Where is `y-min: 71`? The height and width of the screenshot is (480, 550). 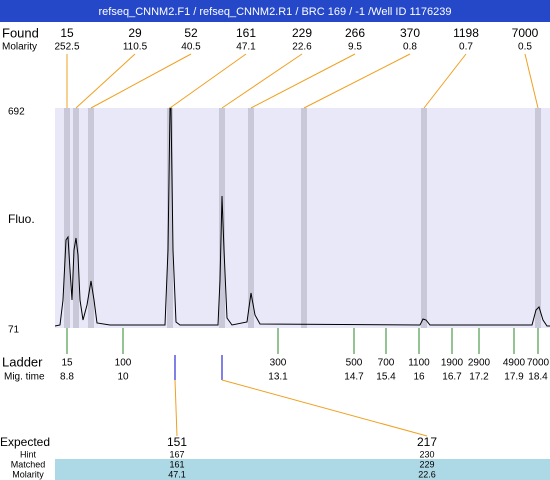
y-min: 71 is located at coordinates (14, 330).